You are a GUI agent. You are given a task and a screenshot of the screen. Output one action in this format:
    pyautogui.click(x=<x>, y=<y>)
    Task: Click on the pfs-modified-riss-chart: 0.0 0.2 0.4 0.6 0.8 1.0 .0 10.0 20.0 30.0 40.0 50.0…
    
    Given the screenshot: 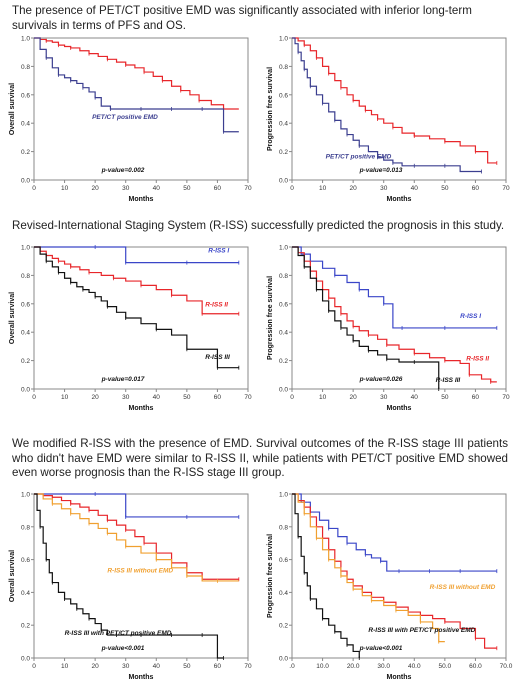 What is the action you would take?
    pyautogui.click(x=389, y=588)
    